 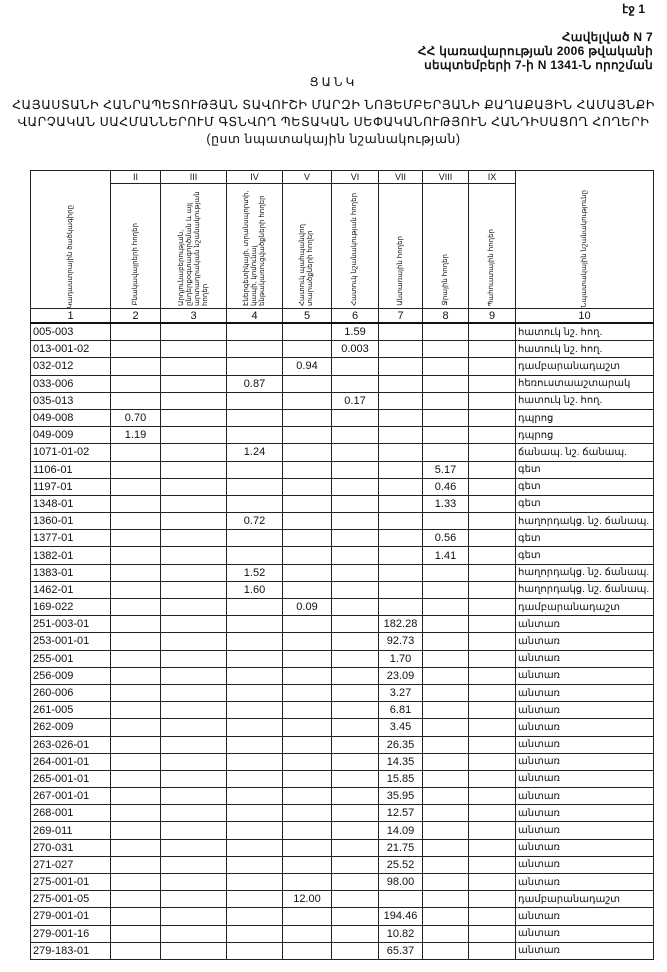 I want to click on table-row: 271-027 25.52 անտառ, so click(x=342, y=865).